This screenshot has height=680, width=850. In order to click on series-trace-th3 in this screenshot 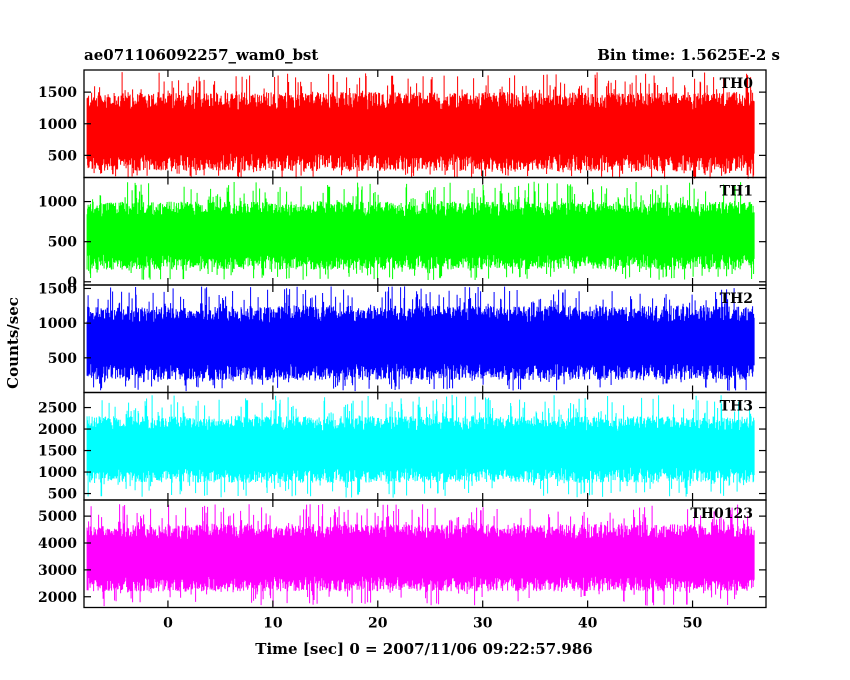, I will do `click(420, 446)`.